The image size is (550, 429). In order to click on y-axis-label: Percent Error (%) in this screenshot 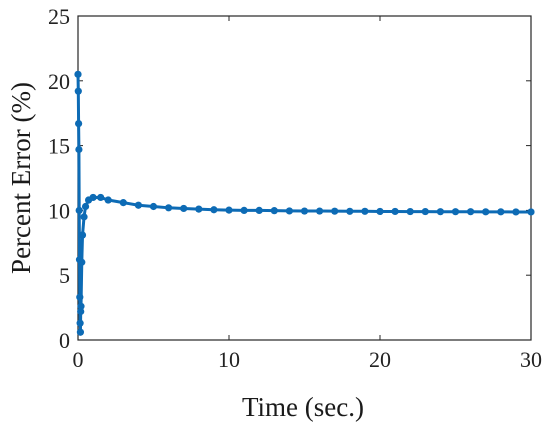, I will do `click(21, 178)`.